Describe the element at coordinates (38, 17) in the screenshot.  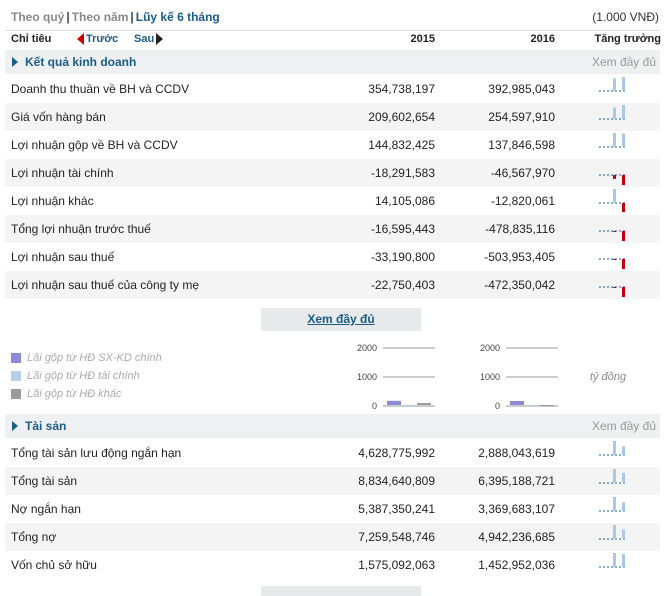
I see `tab-quarterly: Theo quý` at that location.